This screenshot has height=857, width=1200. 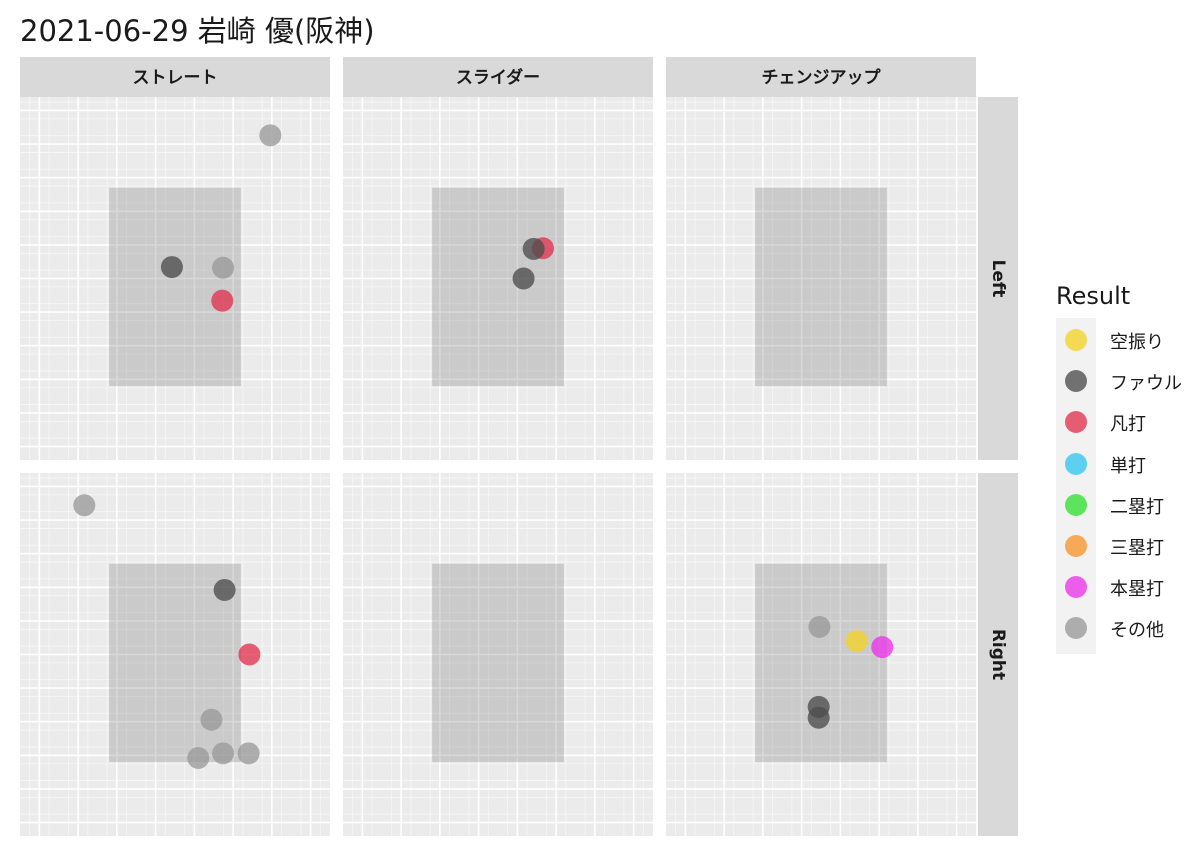 I want to click on legend-keys: 空振りファウル凡打単打二塁打三塁打本塁打その他, so click(x=1119, y=486).